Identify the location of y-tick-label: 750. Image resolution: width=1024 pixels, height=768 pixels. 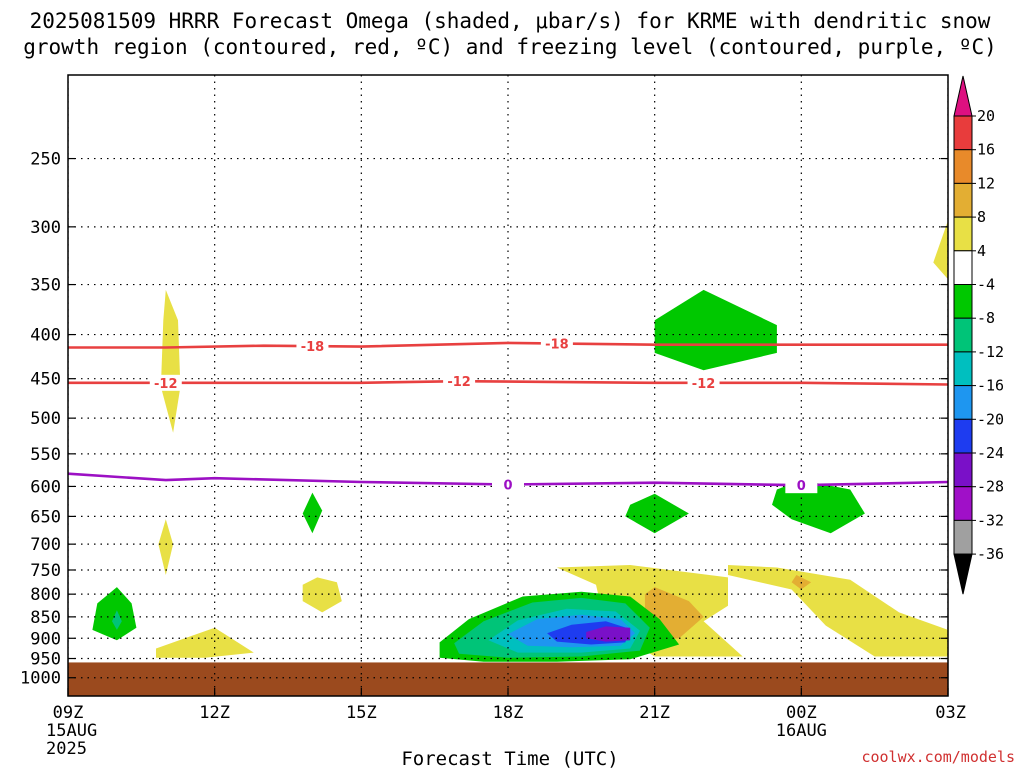
(45, 571).